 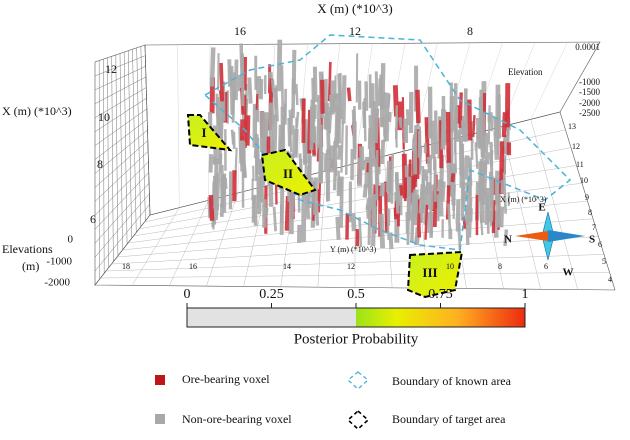 I want to click on label: E, so click(x=541, y=208).